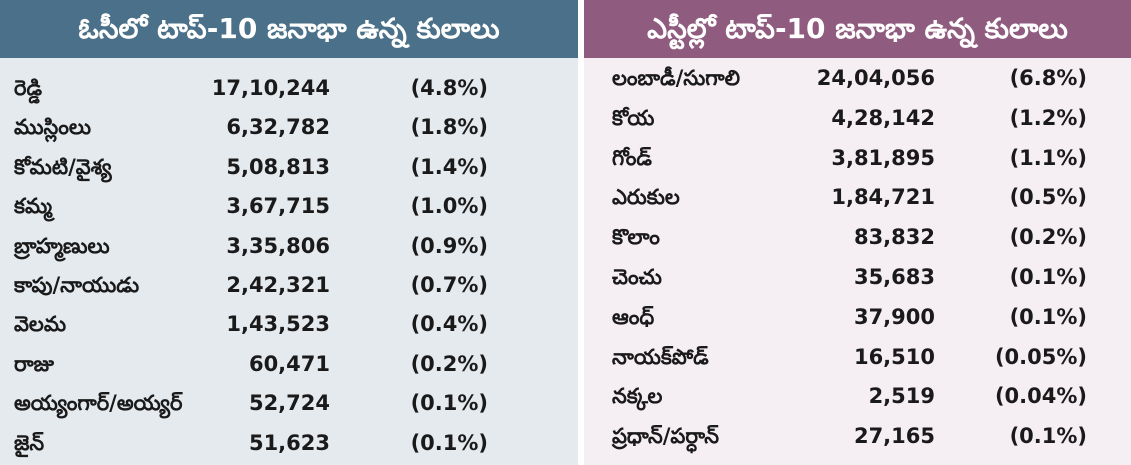 This screenshot has height=465, width=1131. Describe the element at coordinates (278, 245) in the screenshot. I see `population-value: 3,35,806` at that location.